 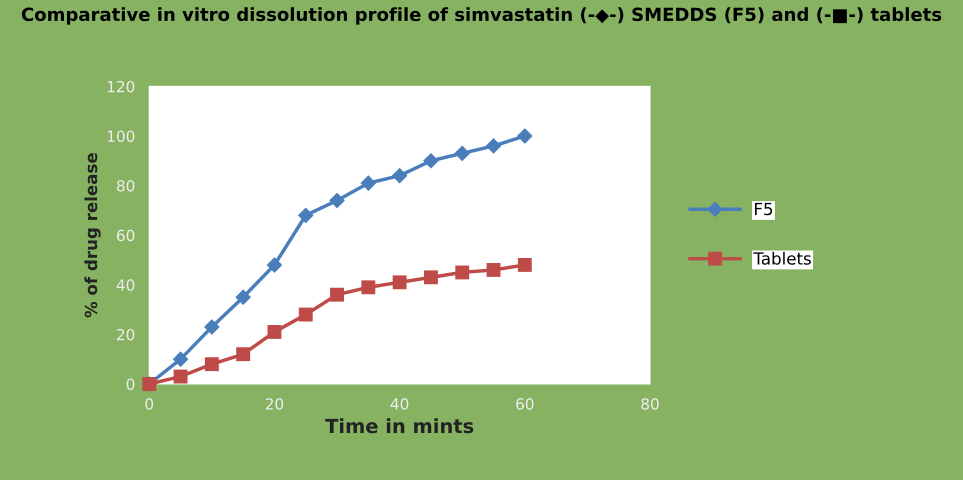 What do you see at coordinates (125, 285) in the screenshot?
I see `y-tick-label: 40` at bounding box center [125, 285].